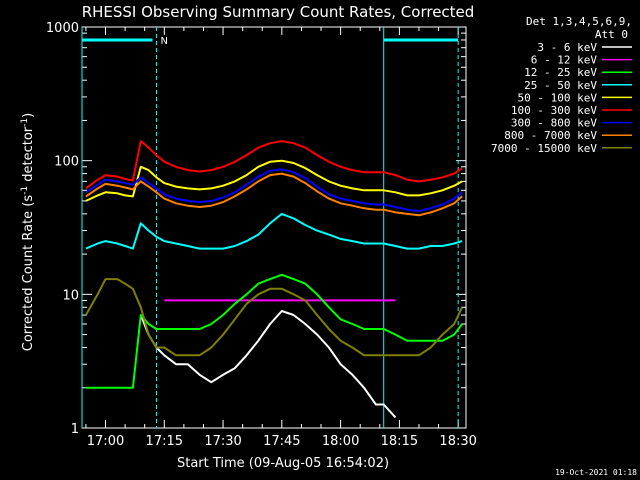 The image size is (640, 480). I want to click on y-tick-label: 10, so click(70, 295).